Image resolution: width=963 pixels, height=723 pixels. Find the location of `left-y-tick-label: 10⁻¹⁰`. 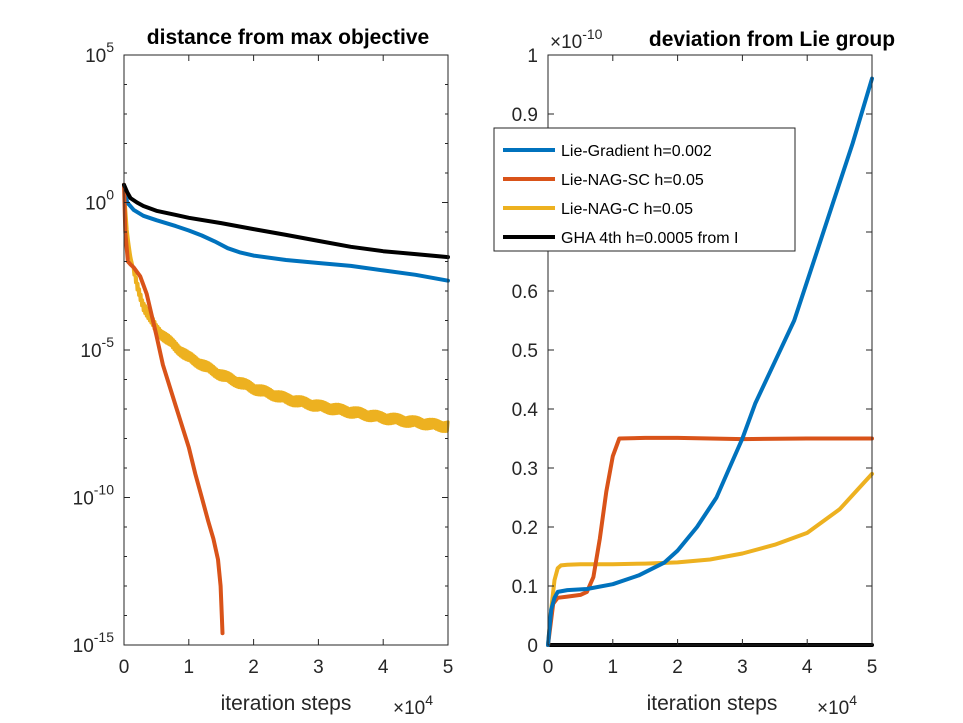

left-y-tick-label: 10⁻¹⁰ is located at coordinates (94, 496).